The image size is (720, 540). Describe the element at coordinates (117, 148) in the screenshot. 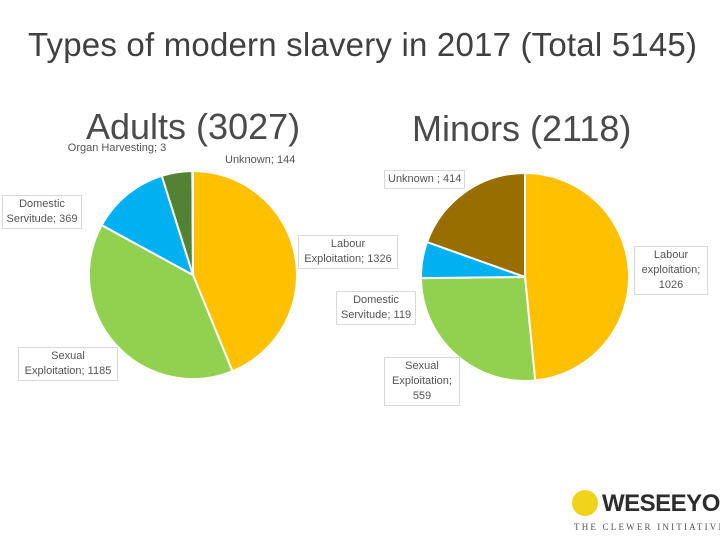

I see `adults-label-organ-harvesting: Organ Harvesting; 3` at that location.